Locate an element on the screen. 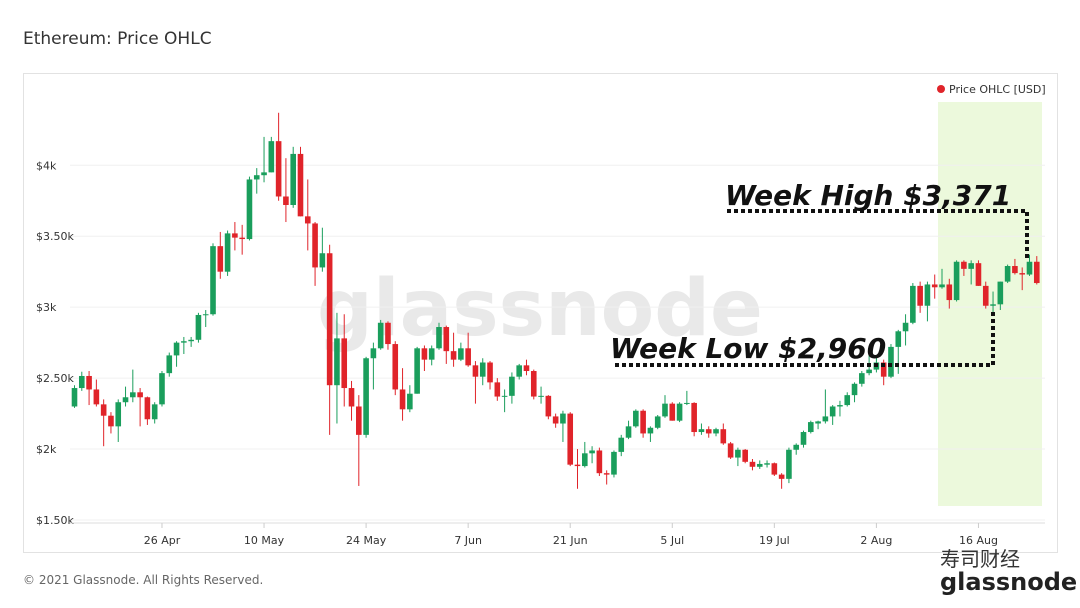  x-tick-label: 24 May is located at coordinates (366, 540).